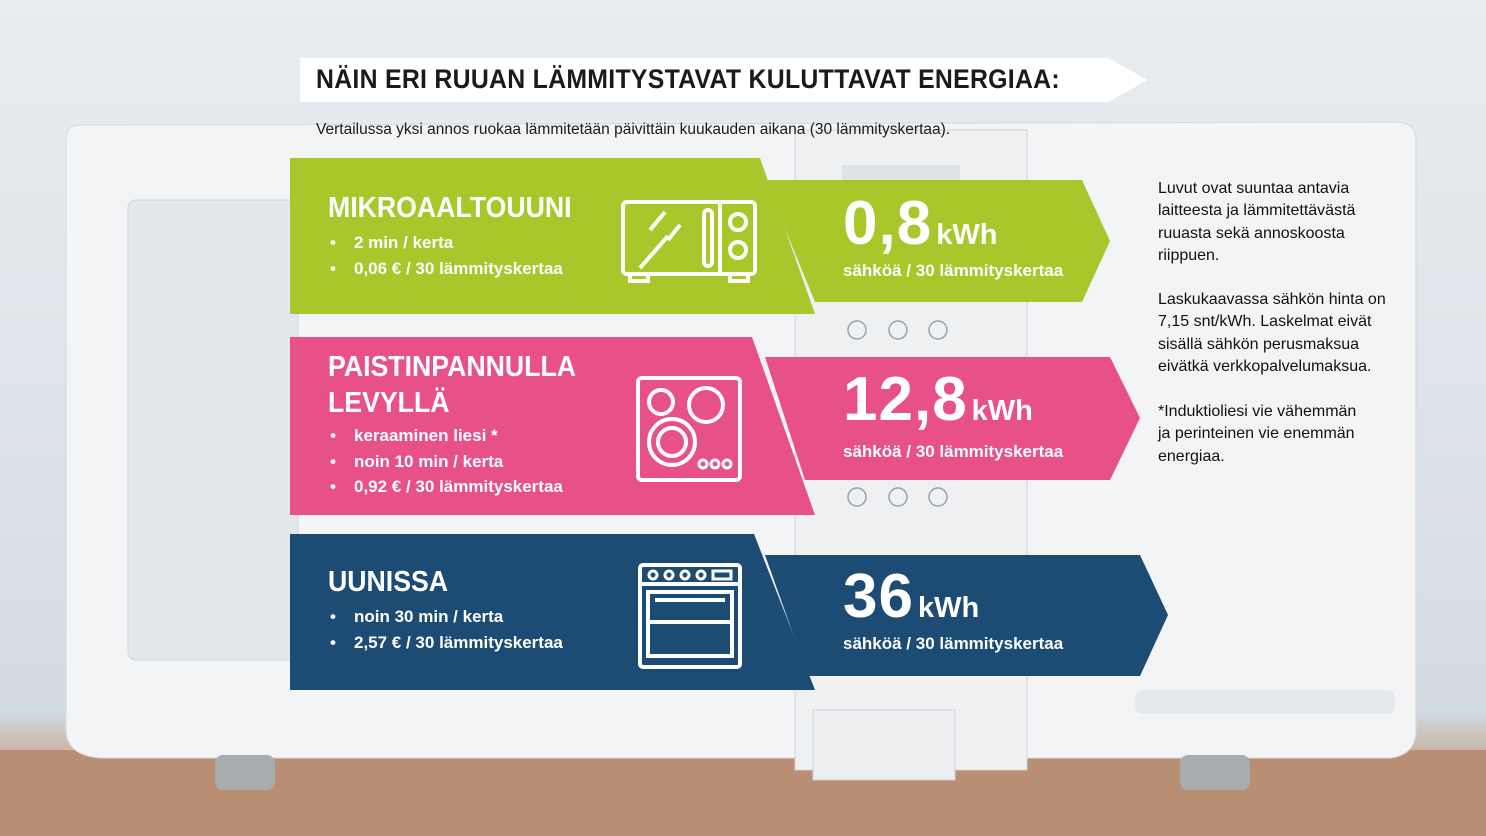 The height and width of the screenshot is (836, 1486). What do you see at coordinates (953, 451) in the screenshot?
I see `pan-energy-caption: sähköä / 30 lämmityskertaa` at bounding box center [953, 451].